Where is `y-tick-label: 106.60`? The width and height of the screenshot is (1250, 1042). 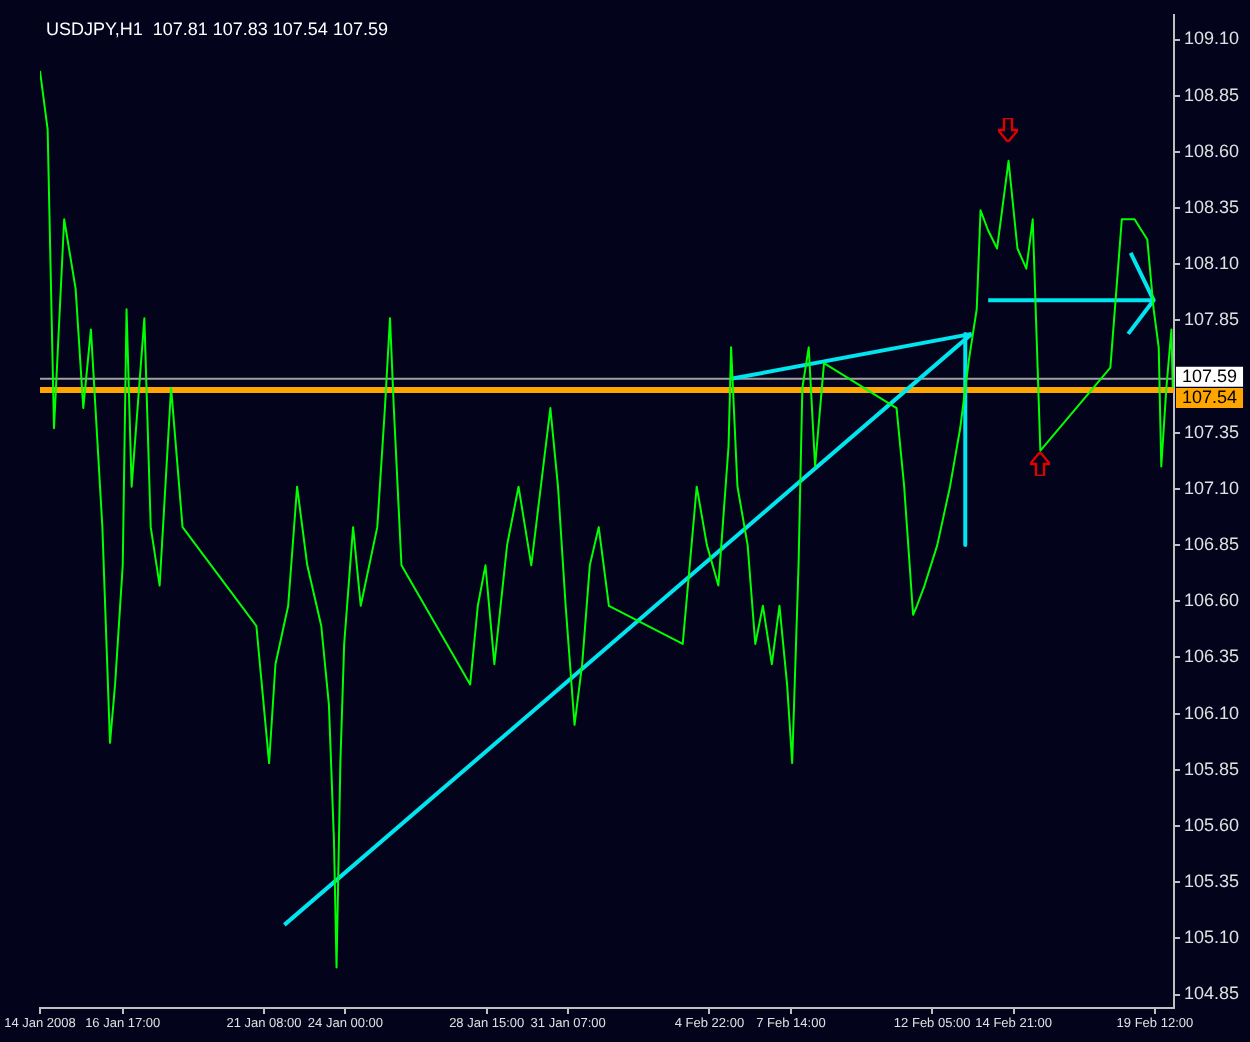 y-tick-label: 106.60 is located at coordinates (1212, 600).